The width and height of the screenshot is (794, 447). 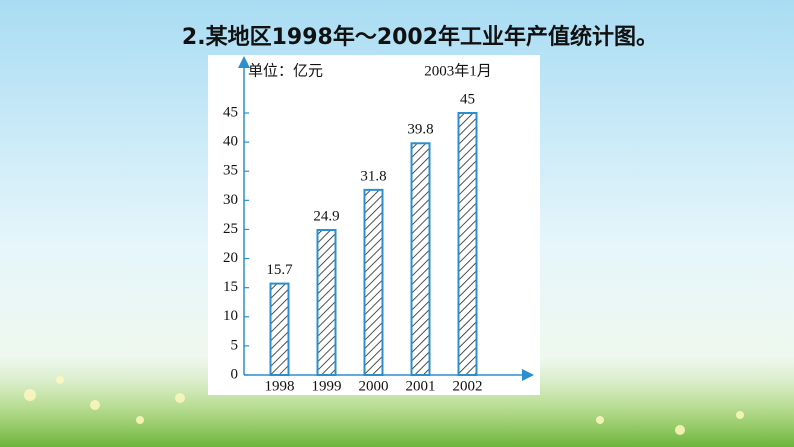 What do you see at coordinates (420, 130) in the screenshot?
I see `value-label: 39.8` at bounding box center [420, 130].